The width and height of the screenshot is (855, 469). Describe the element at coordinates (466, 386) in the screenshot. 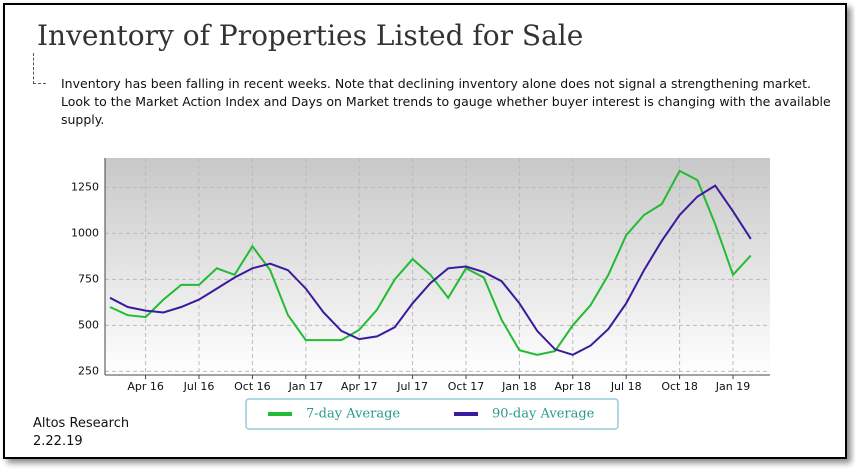

I see `x-tick-label: Oct 17` at that location.